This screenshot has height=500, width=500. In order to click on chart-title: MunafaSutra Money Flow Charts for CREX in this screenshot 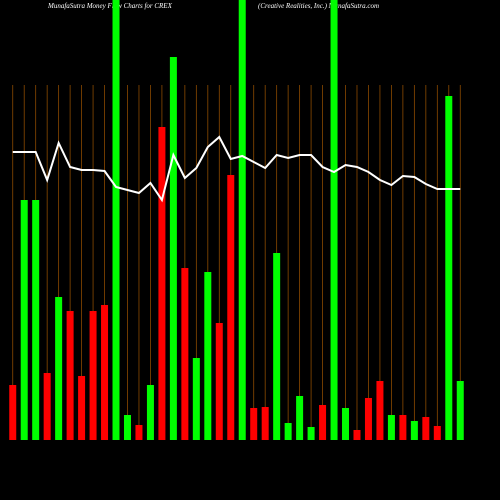, I will do `click(110, 6)`.